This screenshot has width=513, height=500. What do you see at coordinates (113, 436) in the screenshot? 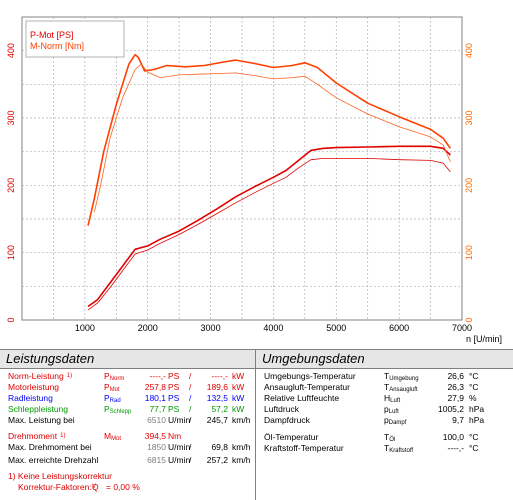
I see `row-symbol: MMot` at bounding box center [113, 436].